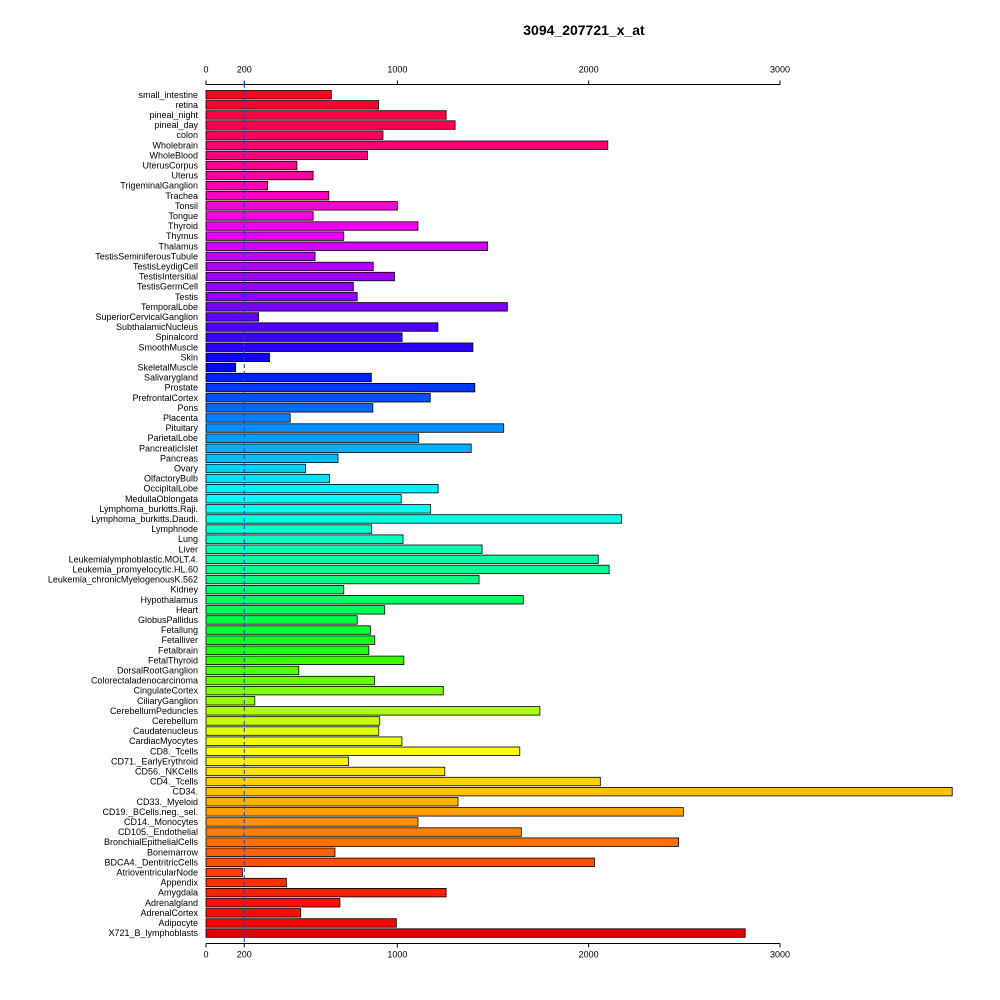  What do you see at coordinates (174, 529) in the screenshot?
I see `category-label: Lymphnode` at bounding box center [174, 529].